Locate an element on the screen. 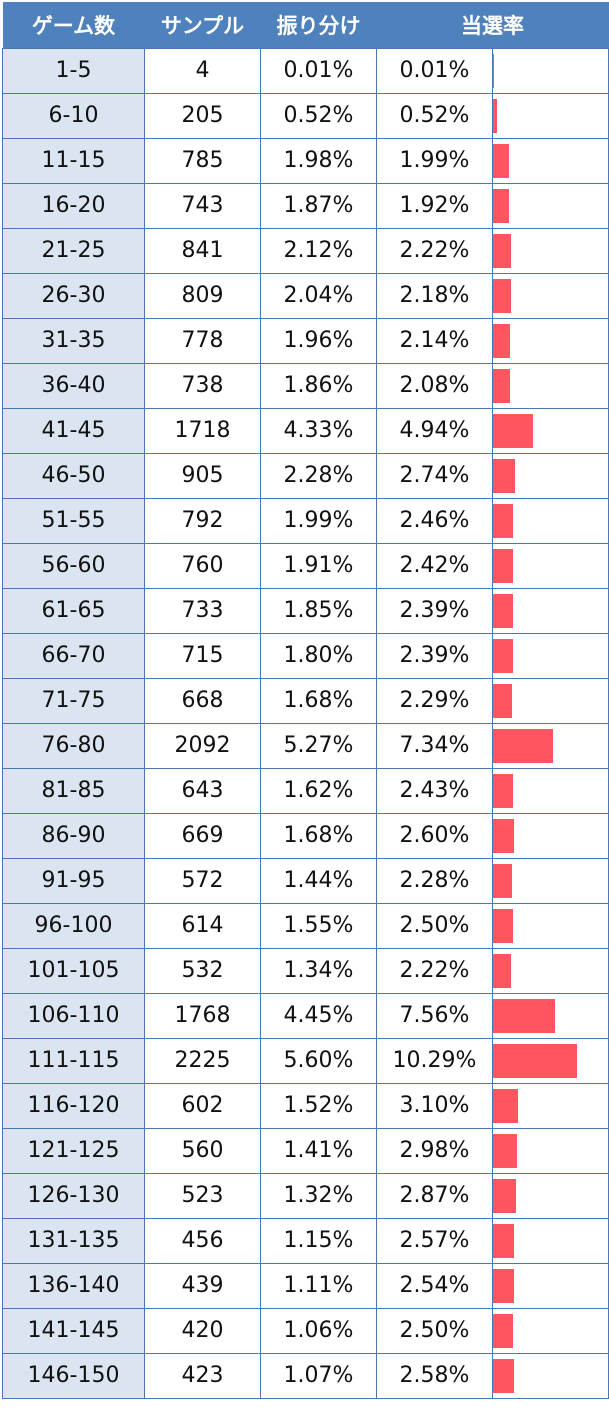  game-range-cell: 131-135 is located at coordinates (73, 1240).